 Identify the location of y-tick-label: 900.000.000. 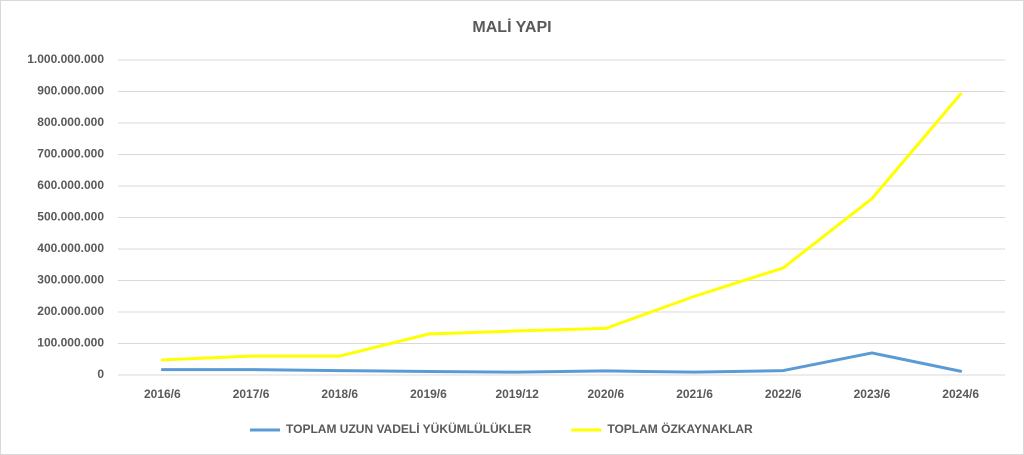
(70, 91).